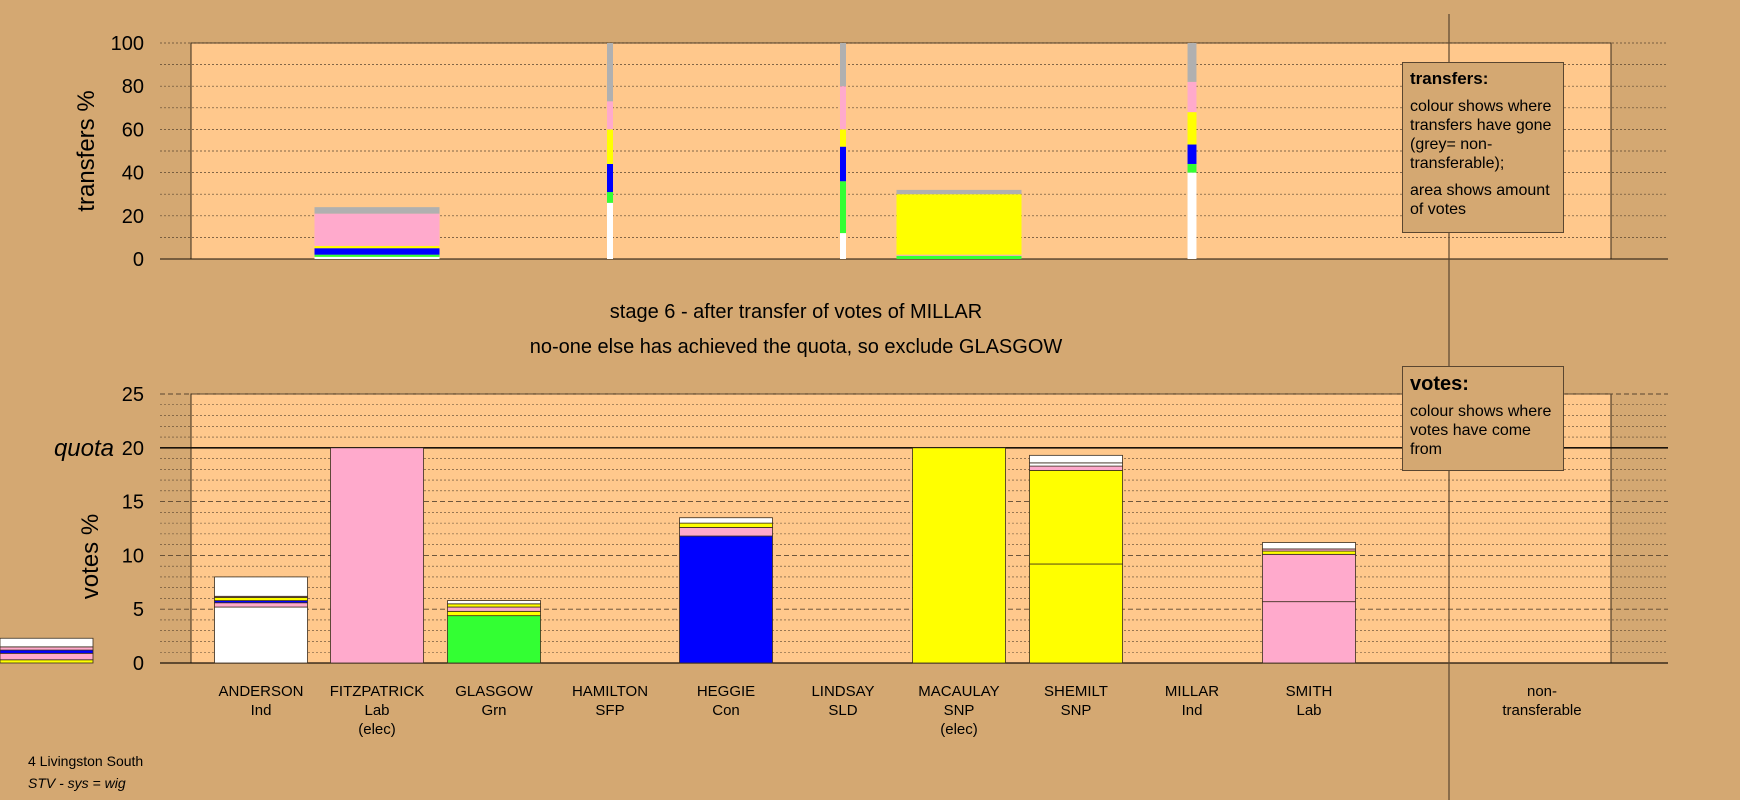  What do you see at coordinates (1541, 710) in the screenshot?
I see `category-label: transferable` at bounding box center [1541, 710].